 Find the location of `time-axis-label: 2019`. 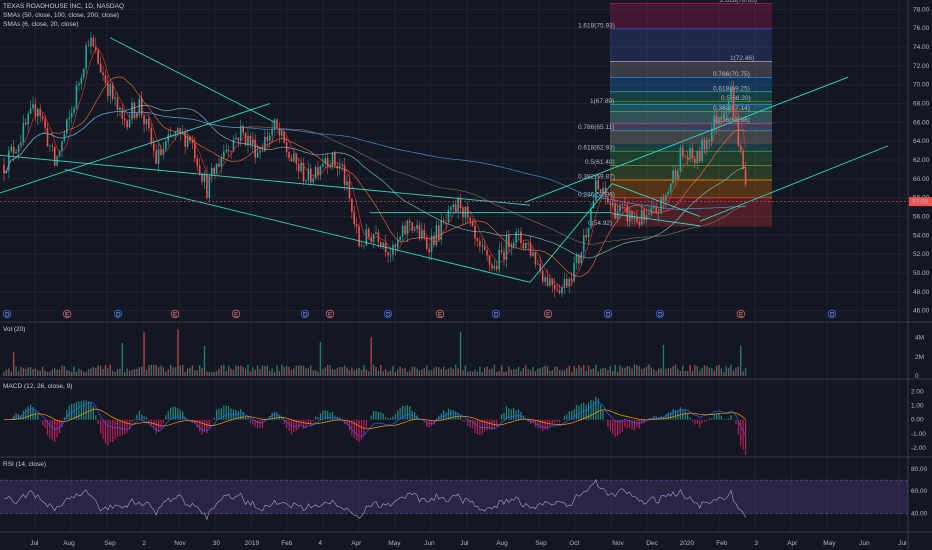

time-axis-label: 2019 is located at coordinates (252, 543).